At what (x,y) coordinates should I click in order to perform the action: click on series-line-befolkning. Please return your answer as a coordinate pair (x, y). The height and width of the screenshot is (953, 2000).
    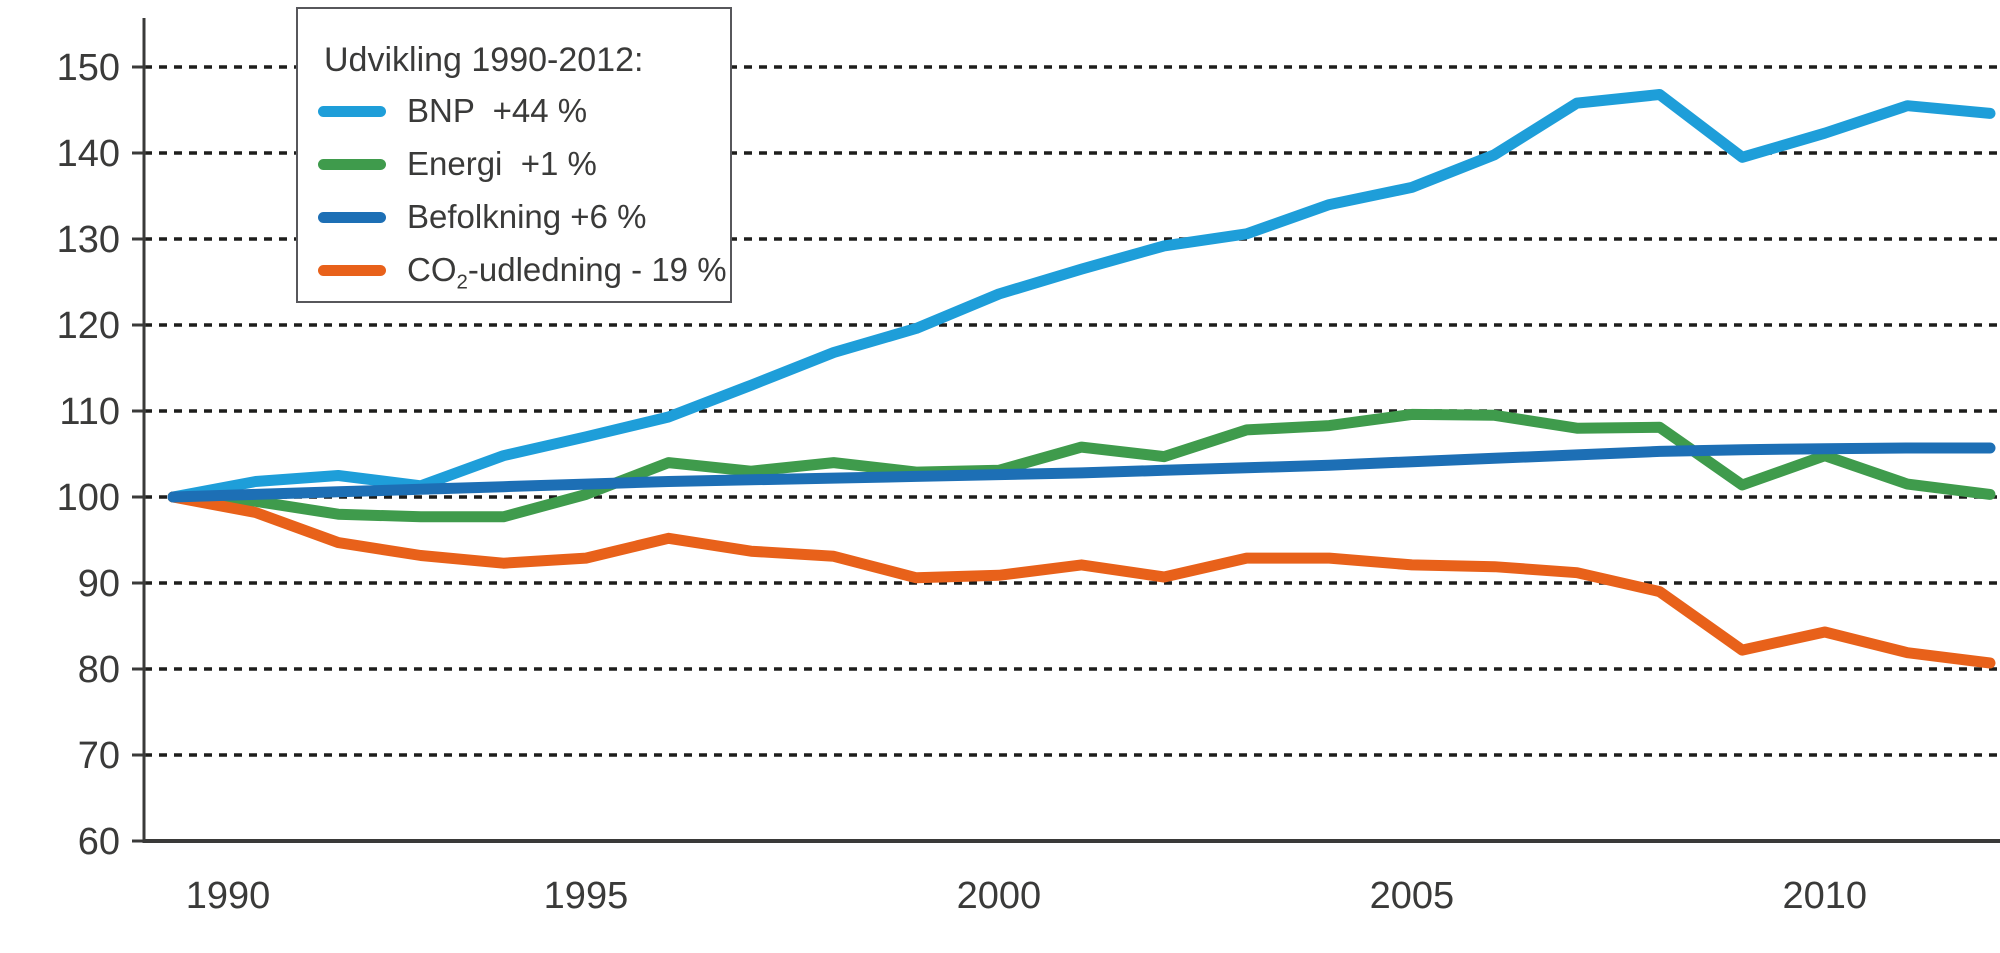
    Looking at the image, I should click on (1081, 472).